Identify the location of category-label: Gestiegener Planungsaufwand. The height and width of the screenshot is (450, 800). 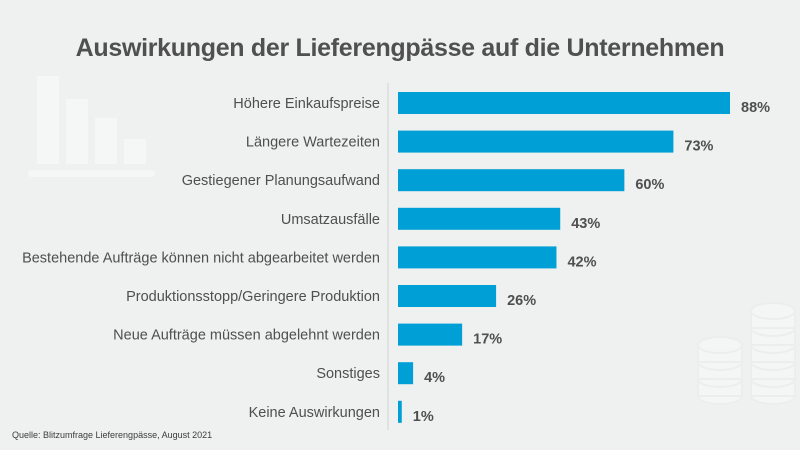
(281, 181).